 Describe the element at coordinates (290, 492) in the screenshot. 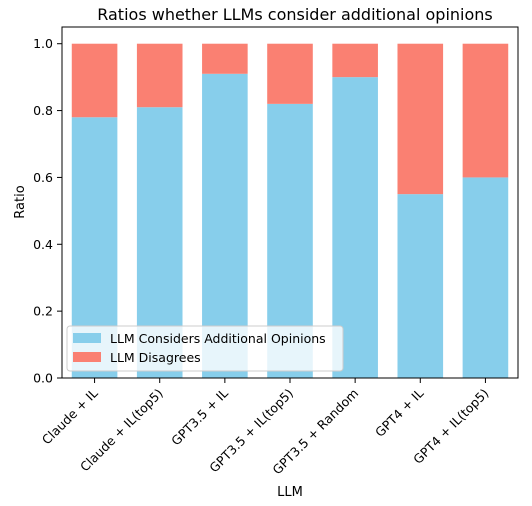

I see `x-axis-label: LLM` at that location.